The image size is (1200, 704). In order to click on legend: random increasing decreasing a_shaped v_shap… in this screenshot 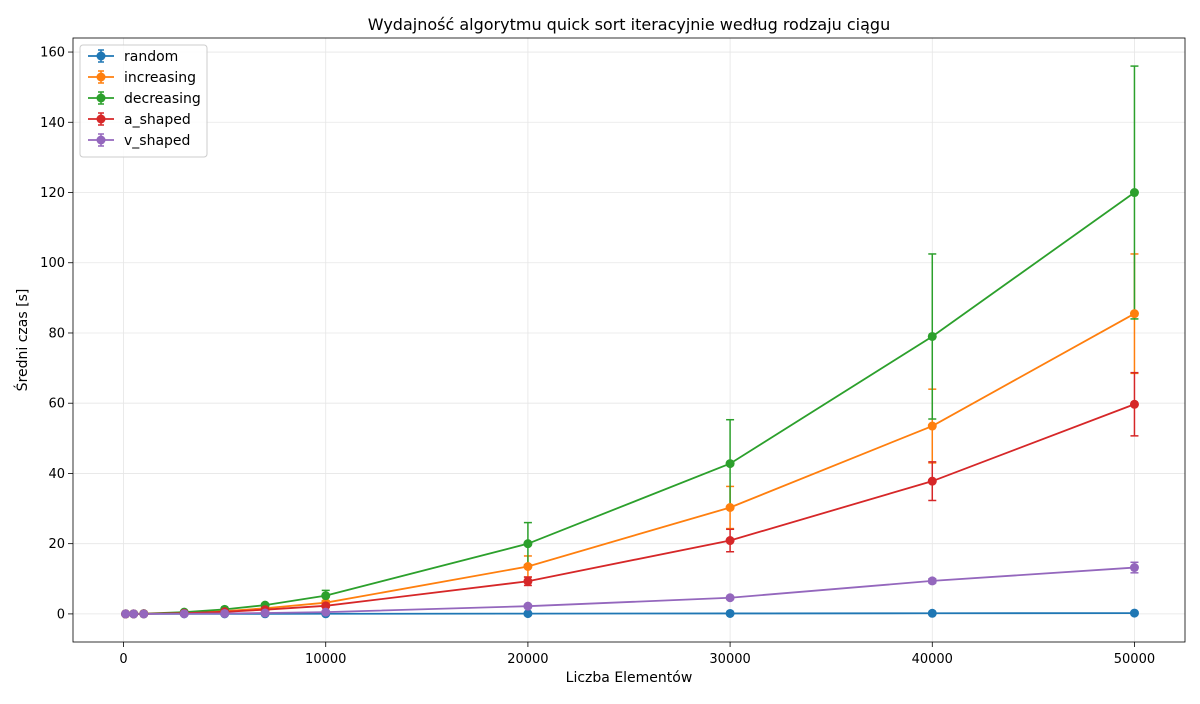, I will do `click(143, 101)`.